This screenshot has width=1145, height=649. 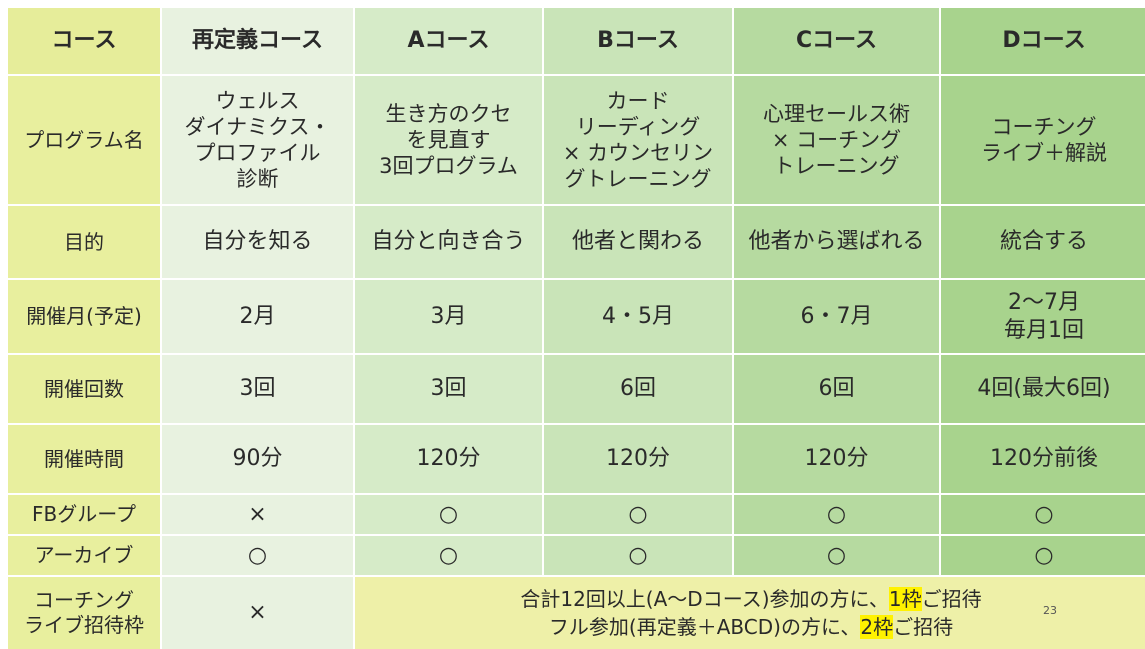 What do you see at coordinates (448, 459) in the screenshot?
I see `duration-a: 120分` at bounding box center [448, 459].